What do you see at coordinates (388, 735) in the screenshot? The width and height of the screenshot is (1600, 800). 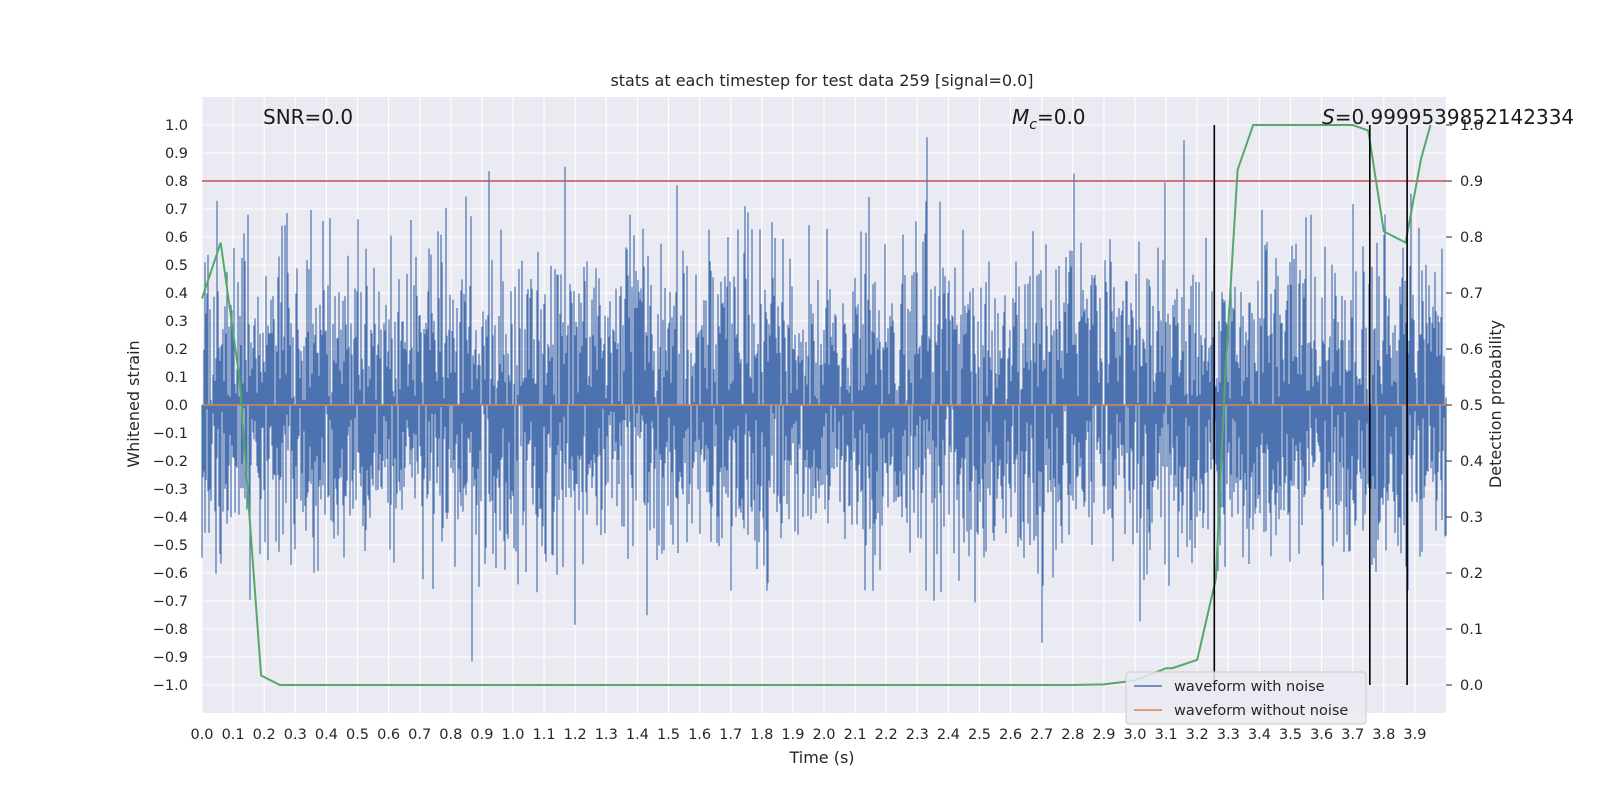 I see `x-tick-label: 0.6` at bounding box center [388, 735].